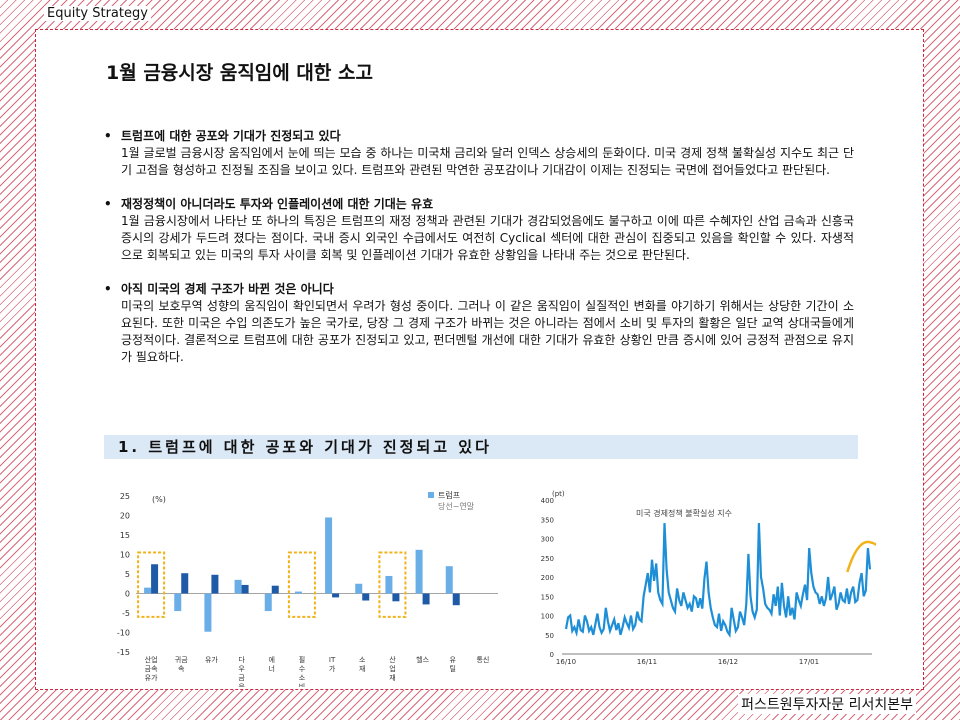 This screenshot has width=960, height=720. What do you see at coordinates (123, 652) in the screenshot?
I see `y-tick-label: -15` at bounding box center [123, 652].